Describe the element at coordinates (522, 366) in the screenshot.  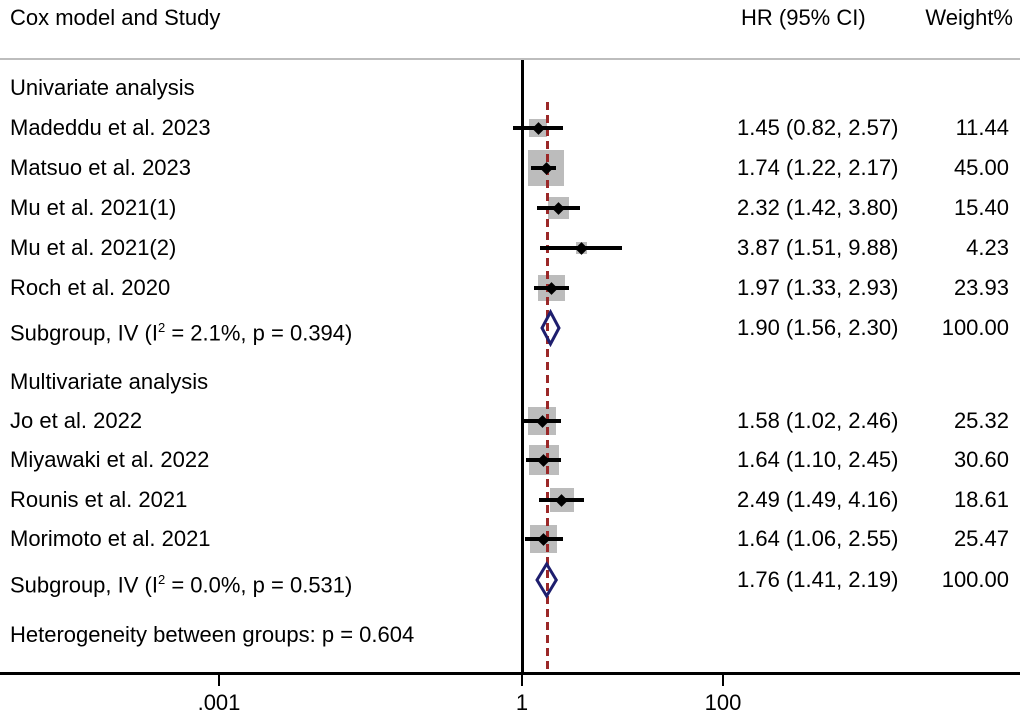
I see `null-effect-line` at that location.